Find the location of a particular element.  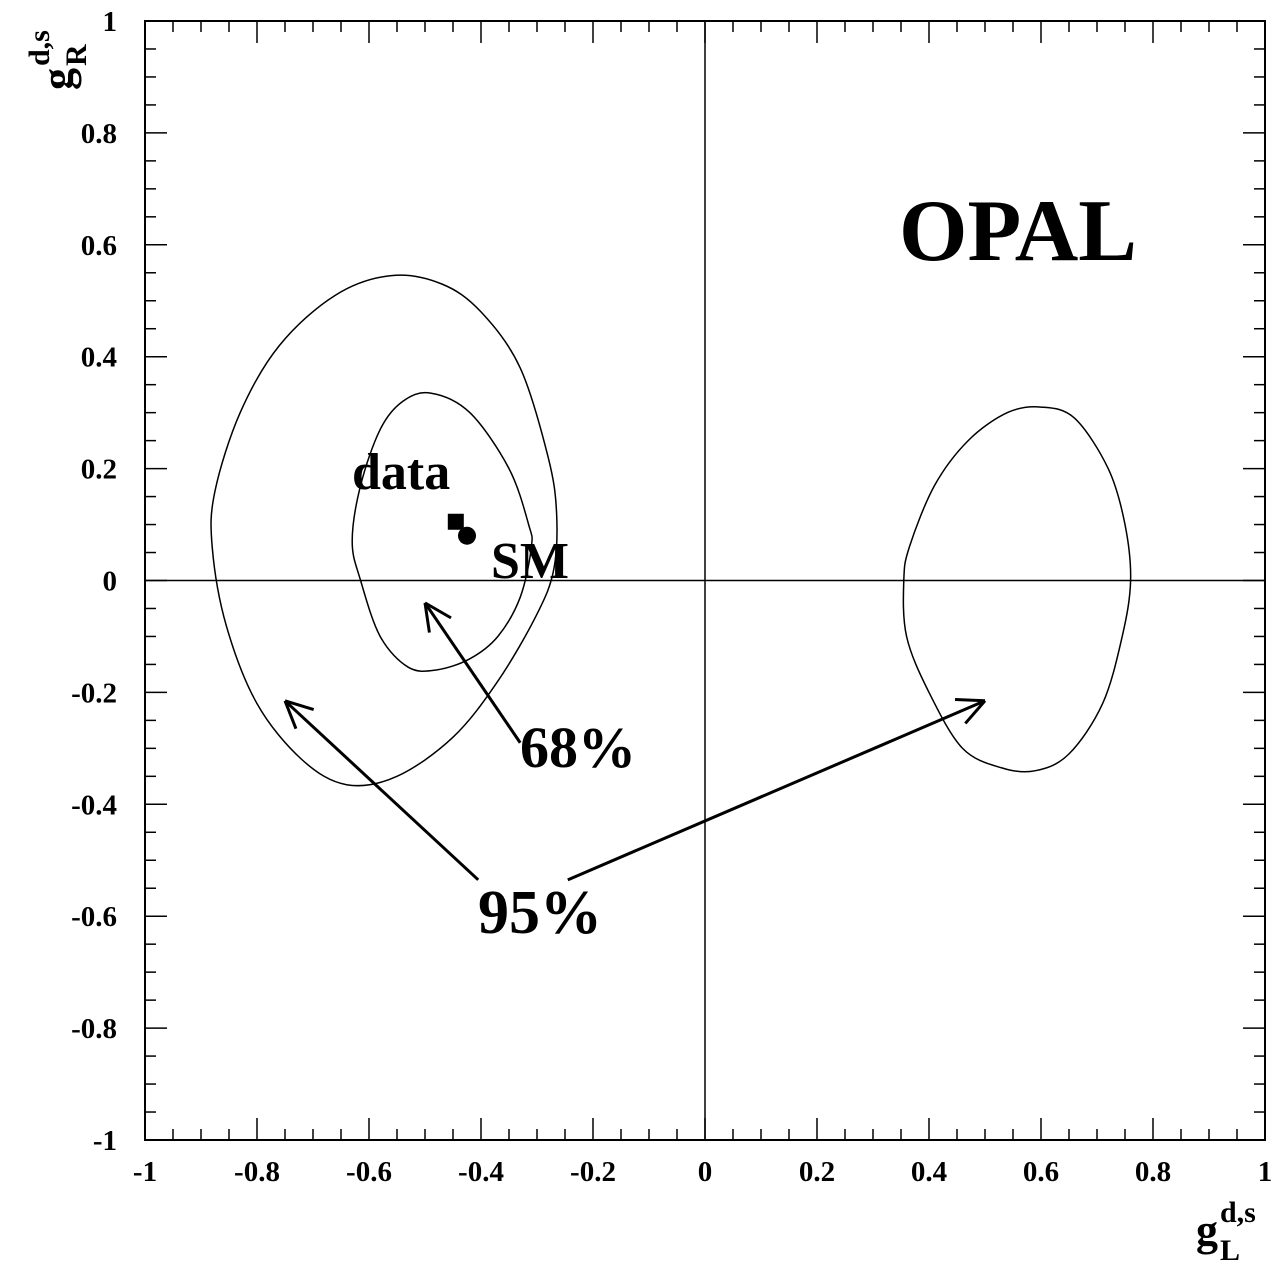

sm-point-marker is located at coordinates (467, 535).